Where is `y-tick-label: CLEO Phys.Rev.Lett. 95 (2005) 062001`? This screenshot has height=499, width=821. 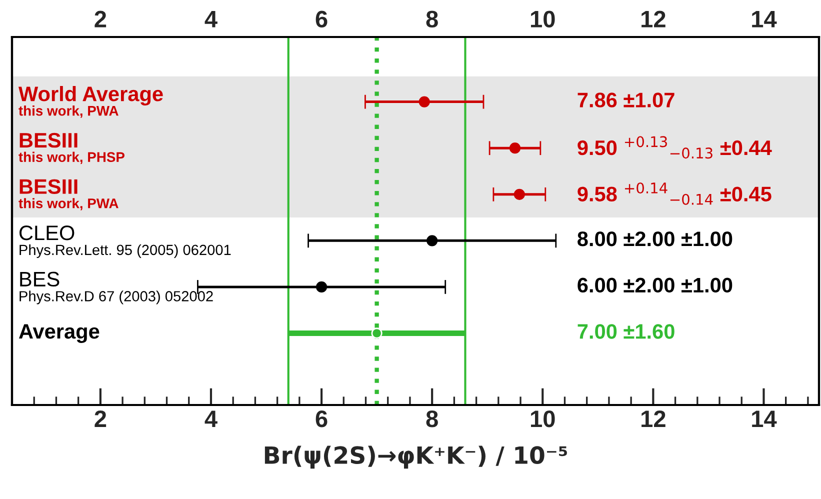
y-tick-label: CLEO Phys.Rev.Lett. 95 (2005) 062001 is located at coordinates (125, 242).